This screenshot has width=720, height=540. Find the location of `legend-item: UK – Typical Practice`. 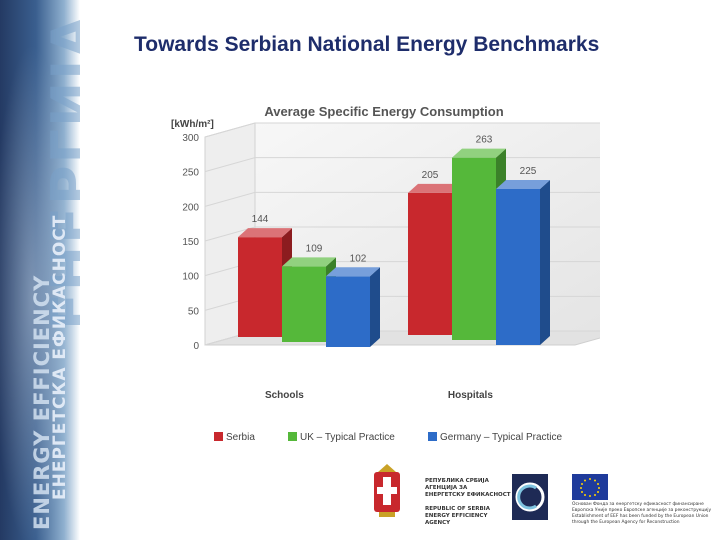

legend-item: UK – Typical Practice is located at coordinates (341, 437).